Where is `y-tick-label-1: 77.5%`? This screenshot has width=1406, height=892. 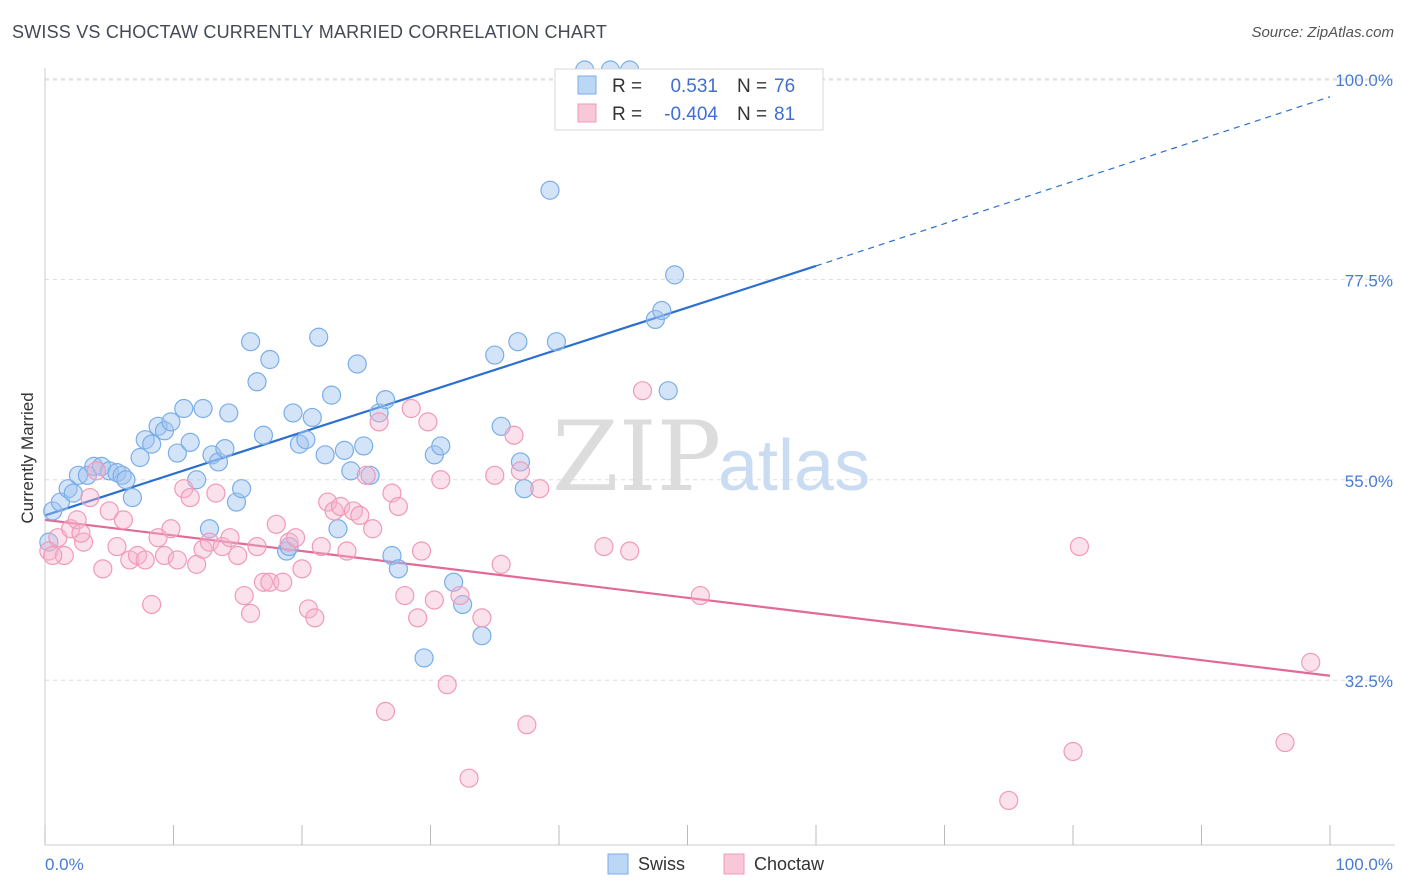 y-tick-label-1: 77.5% is located at coordinates (1369, 280).